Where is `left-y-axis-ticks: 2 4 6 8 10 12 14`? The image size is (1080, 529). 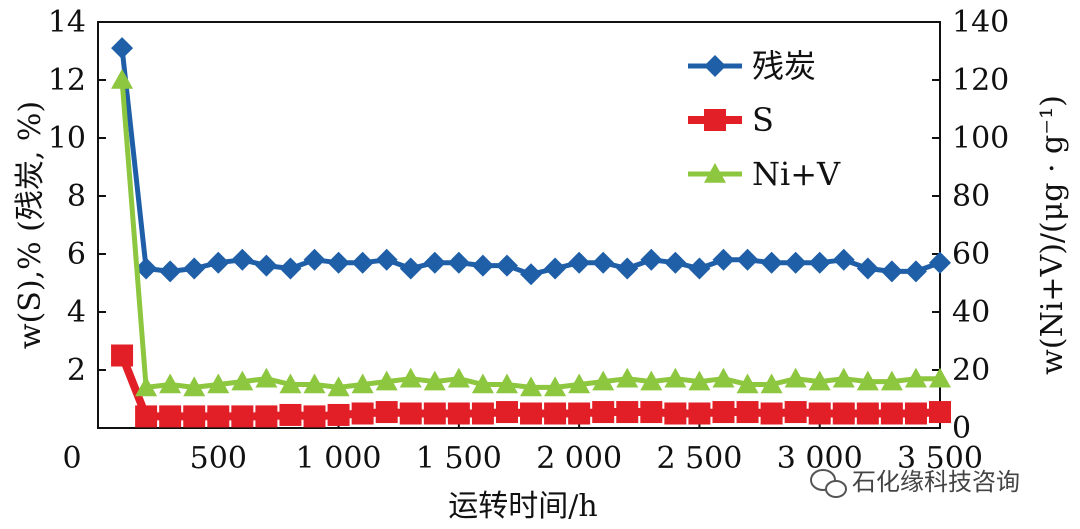 left-y-axis-ticks: 2 4 6 8 10 12 14 is located at coordinates (77, 196).